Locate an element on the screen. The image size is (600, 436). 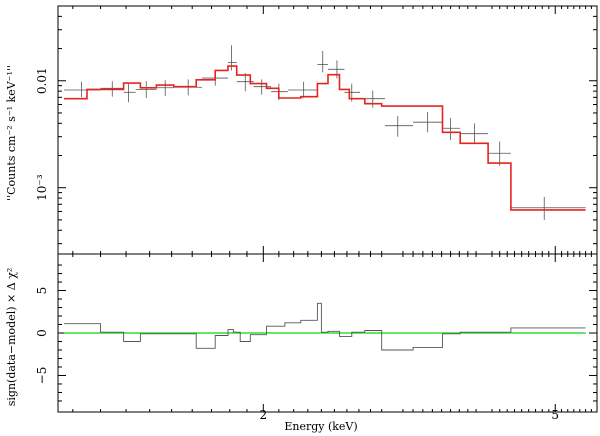
spectrum-y-tick-label: 0.01 is located at coordinates (42, 80).